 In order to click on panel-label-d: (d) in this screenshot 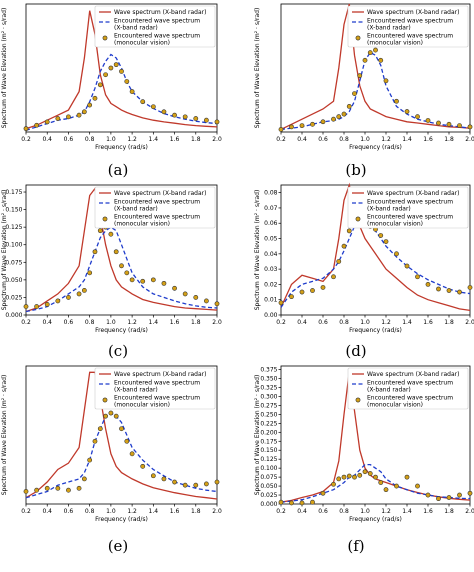, I will do `click(355, 351)`.